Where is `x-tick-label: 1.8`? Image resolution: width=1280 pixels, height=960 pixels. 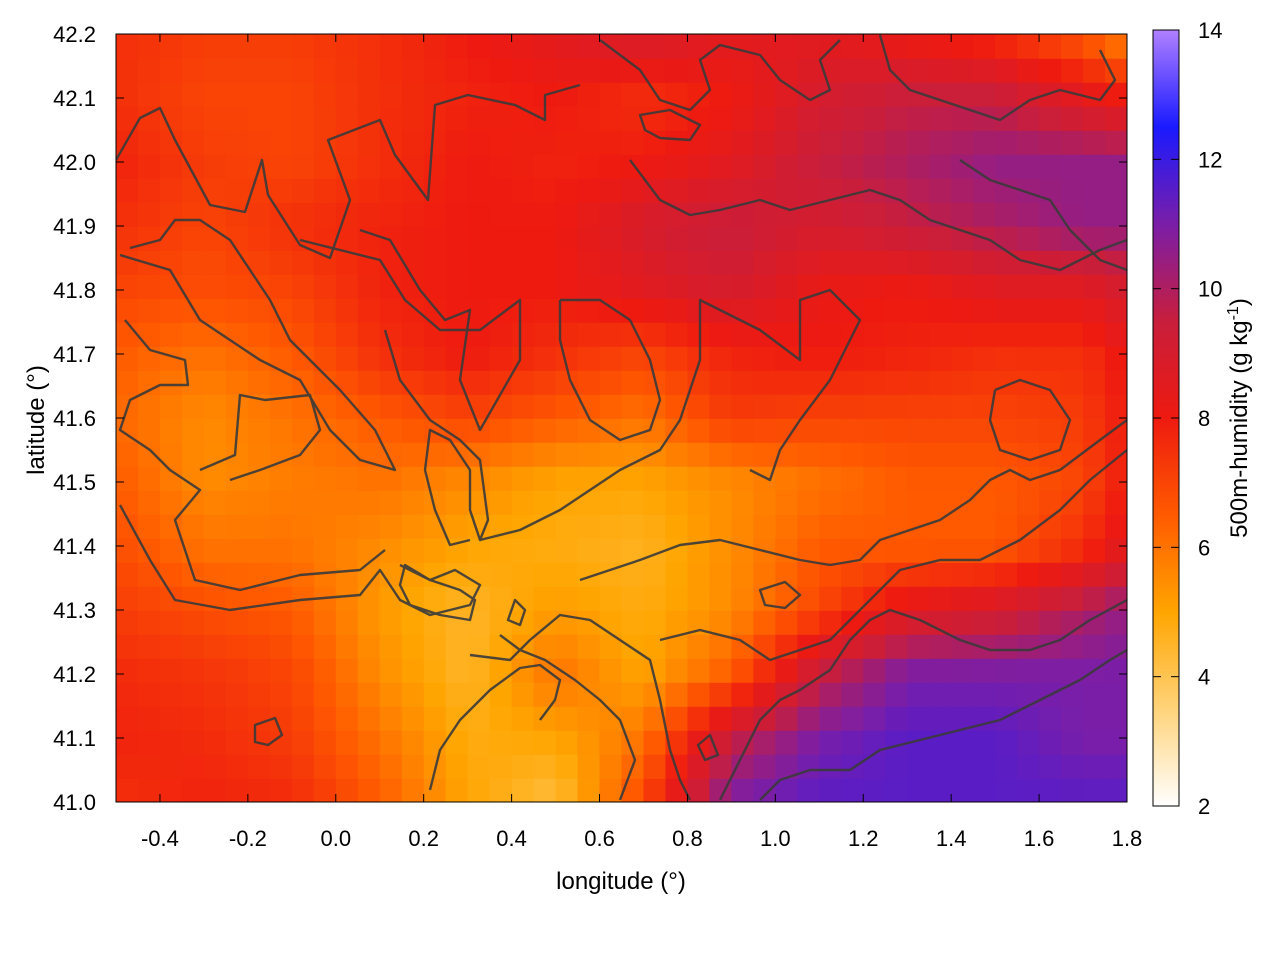
x-tick-label: 1.8 is located at coordinates (1127, 838).